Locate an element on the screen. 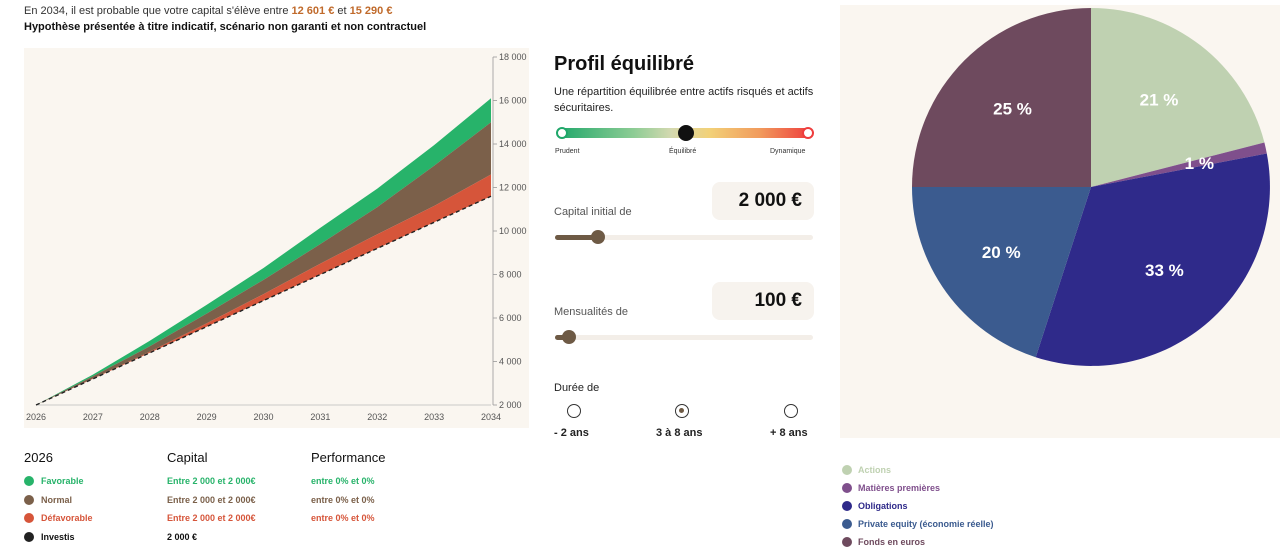 The width and height of the screenshot is (1280, 560). duration-label-short: - 2 ans is located at coordinates (571, 433).